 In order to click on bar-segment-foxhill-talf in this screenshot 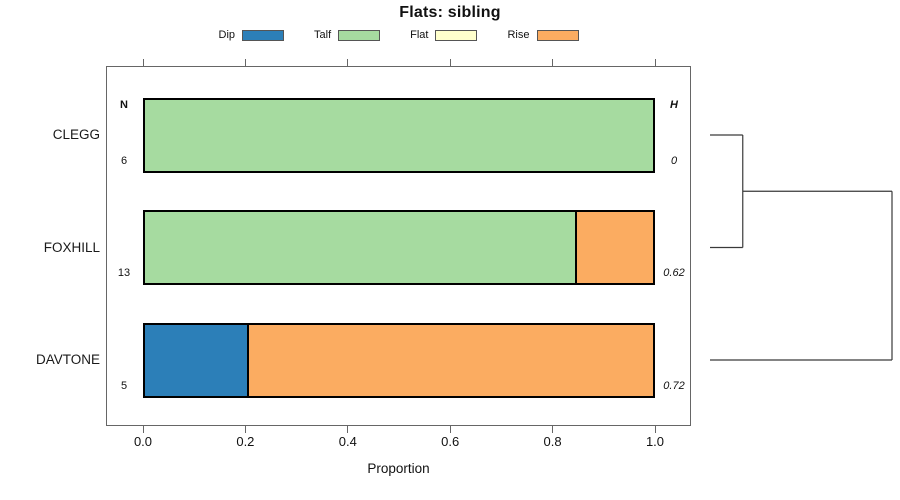, I will do `click(360, 247)`.